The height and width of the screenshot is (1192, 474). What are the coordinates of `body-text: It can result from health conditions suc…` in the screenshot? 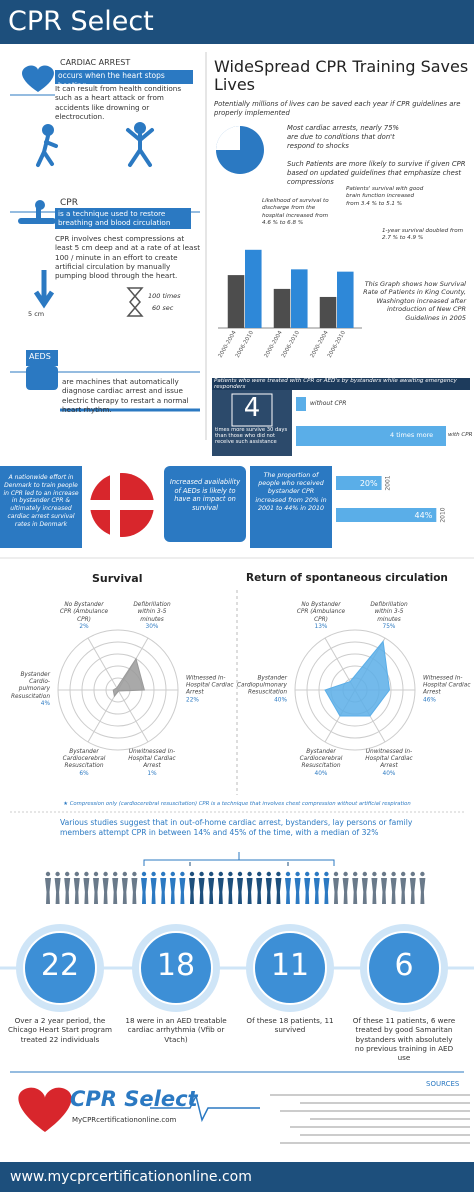 It's located at (127, 103).